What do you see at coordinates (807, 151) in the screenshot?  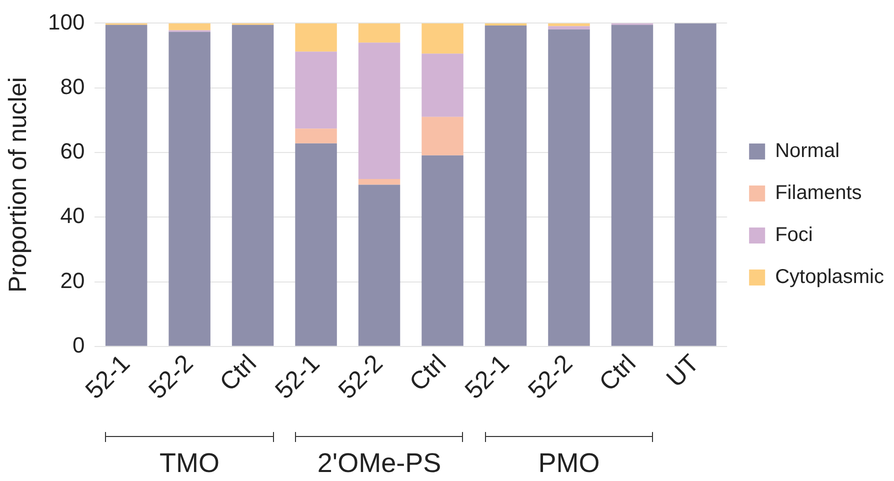 I see `legend-label: Normal` at bounding box center [807, 151].